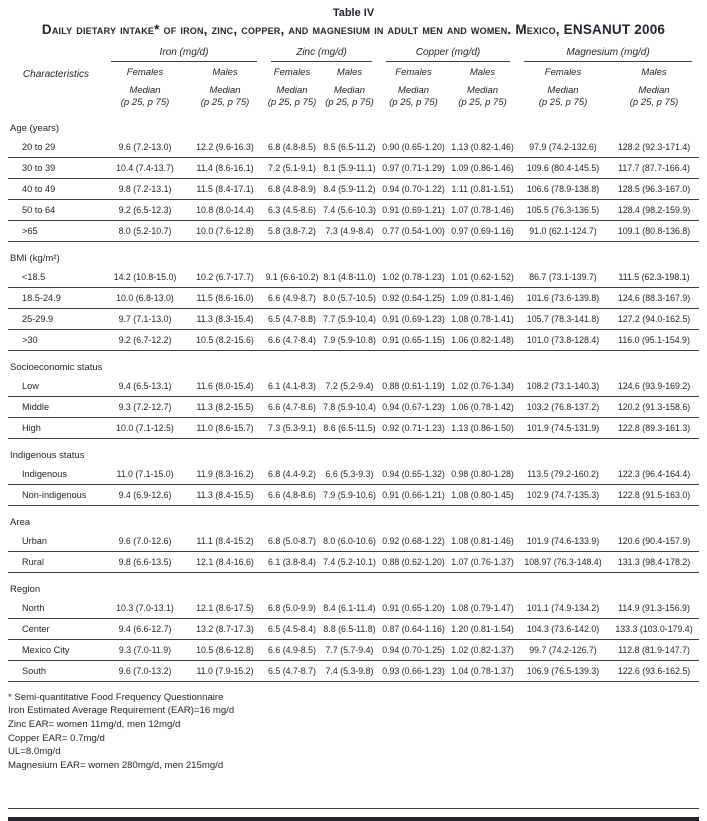  What do you see at coordinates (349, 562) in the screenshot?
I see `value-cell: 7.4 (5.2-10.1)` at bounding box center [349, 562].